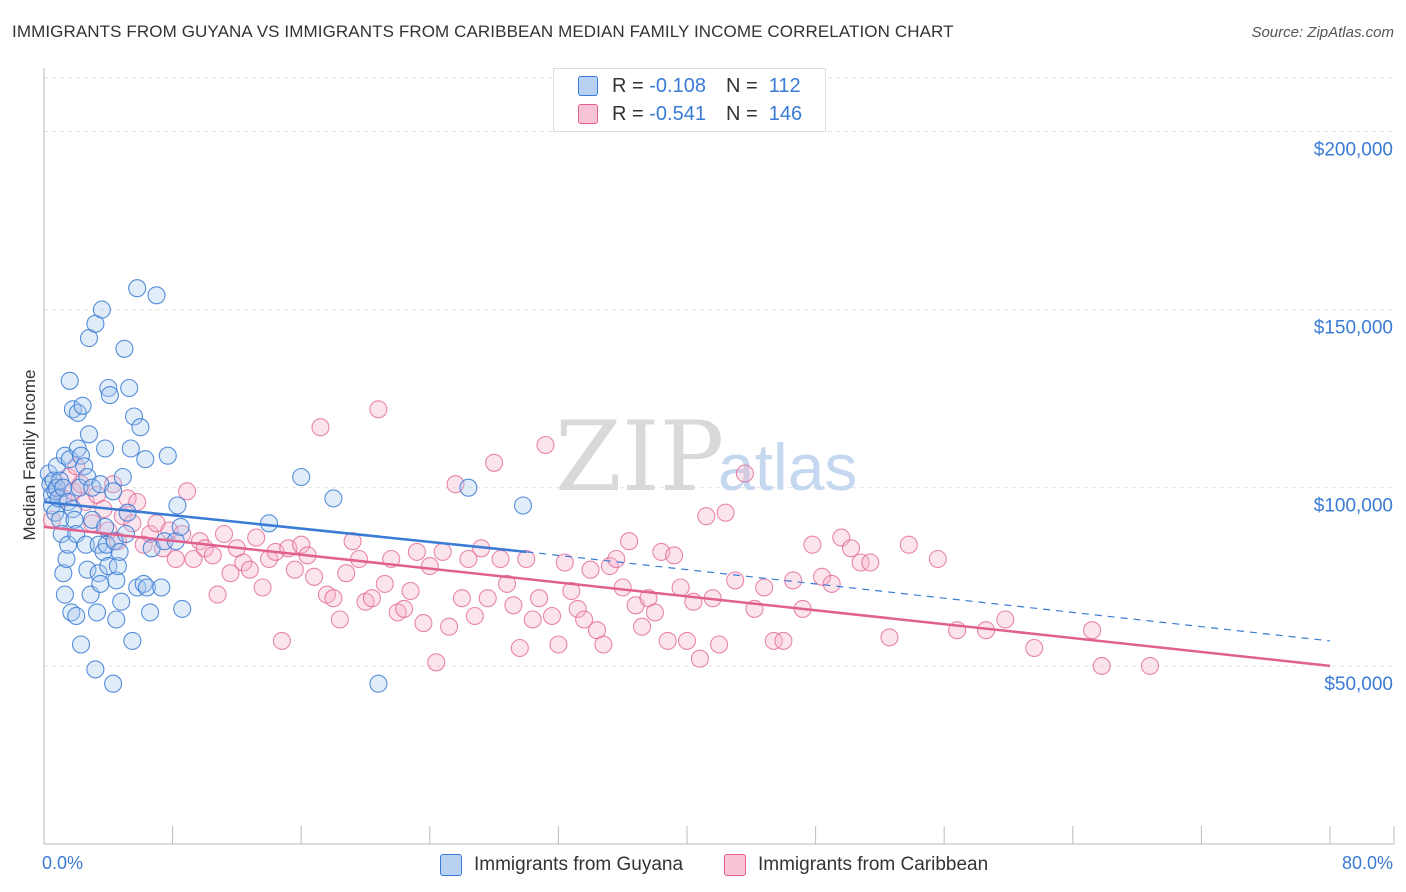 This screenshot has width=1406, height=892. What do you see at coordinates (639, 457) in the screenshot?
I see `watermark-zip: ZIP` at bounding box center [639, 457].